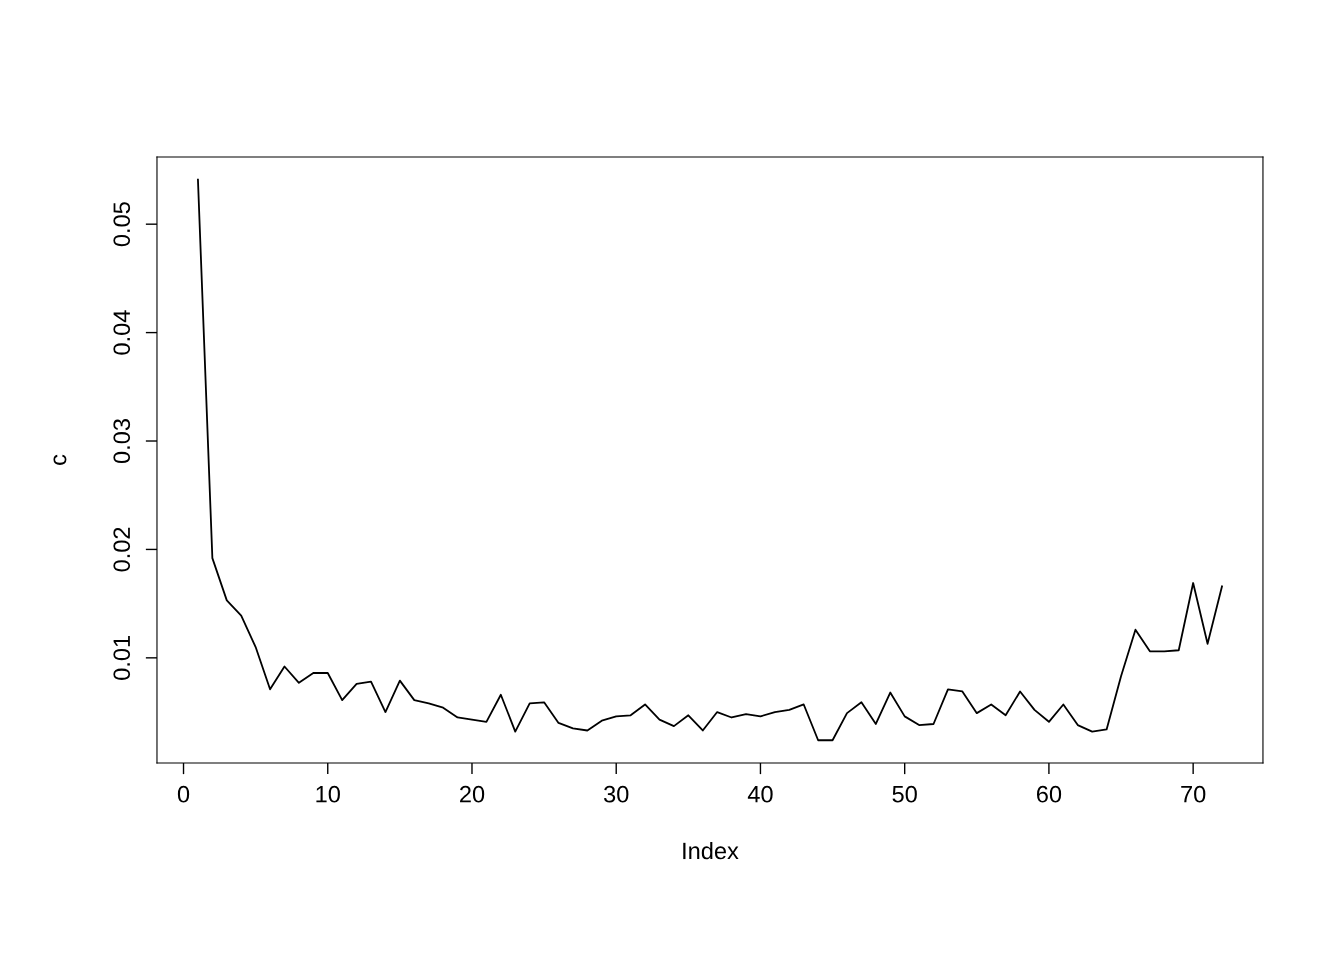 The width and height of the screenshot is (1344, 960). I want to click on x-tick-label: 50, so click(904, 794).